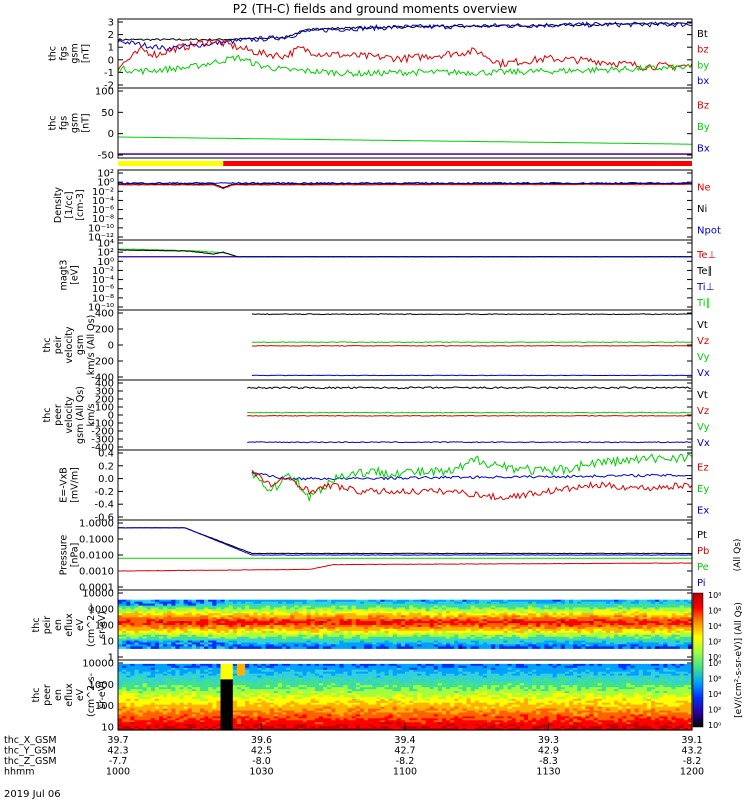  I want to click on ylabel-line: fgs, so click(64, 123).